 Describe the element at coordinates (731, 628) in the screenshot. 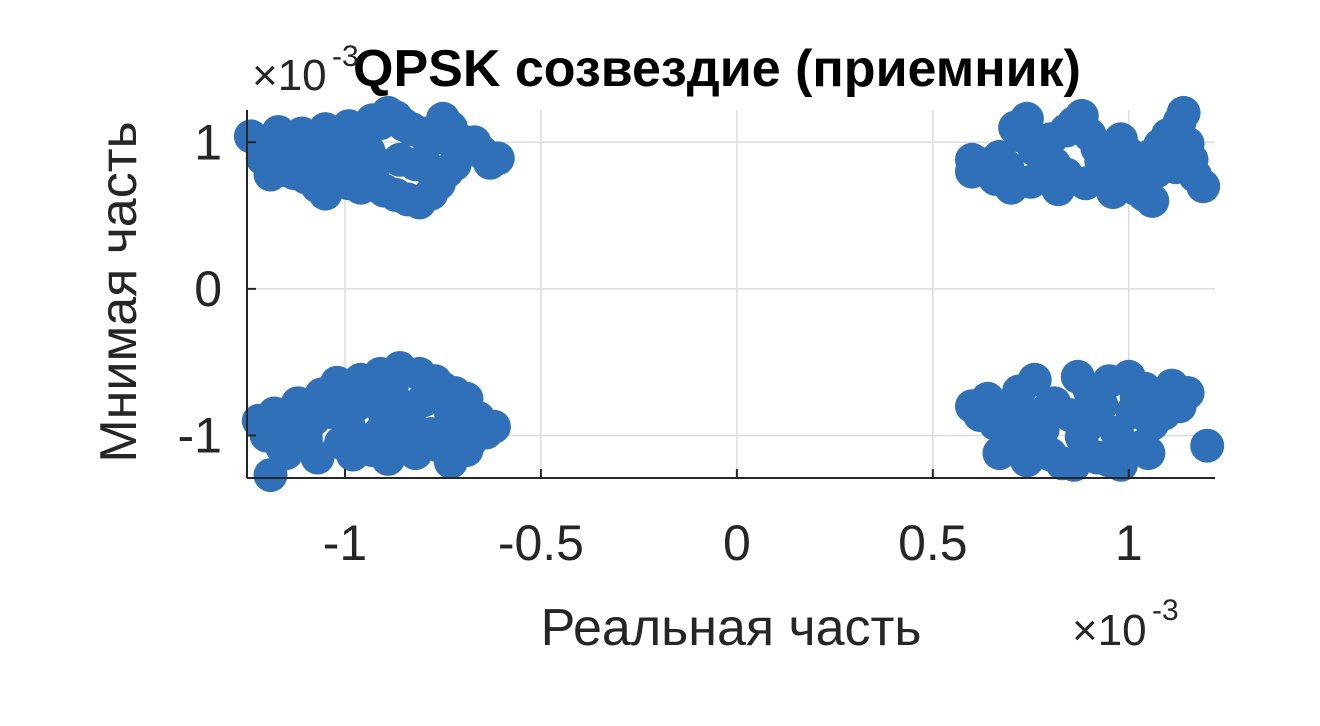

I see `x-axis-label: Реальная часть` at that location.